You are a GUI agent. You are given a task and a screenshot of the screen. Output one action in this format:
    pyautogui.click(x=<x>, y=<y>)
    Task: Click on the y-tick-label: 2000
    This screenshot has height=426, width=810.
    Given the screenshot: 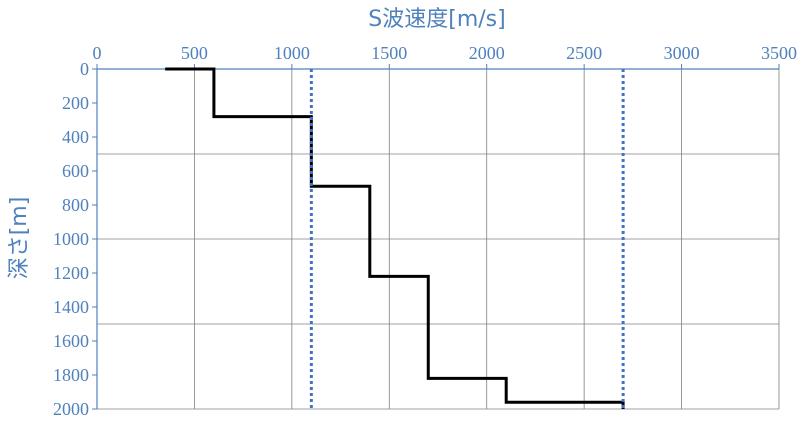 What is the action you would take?
    pyautogui.click(x=71, y=409)
    